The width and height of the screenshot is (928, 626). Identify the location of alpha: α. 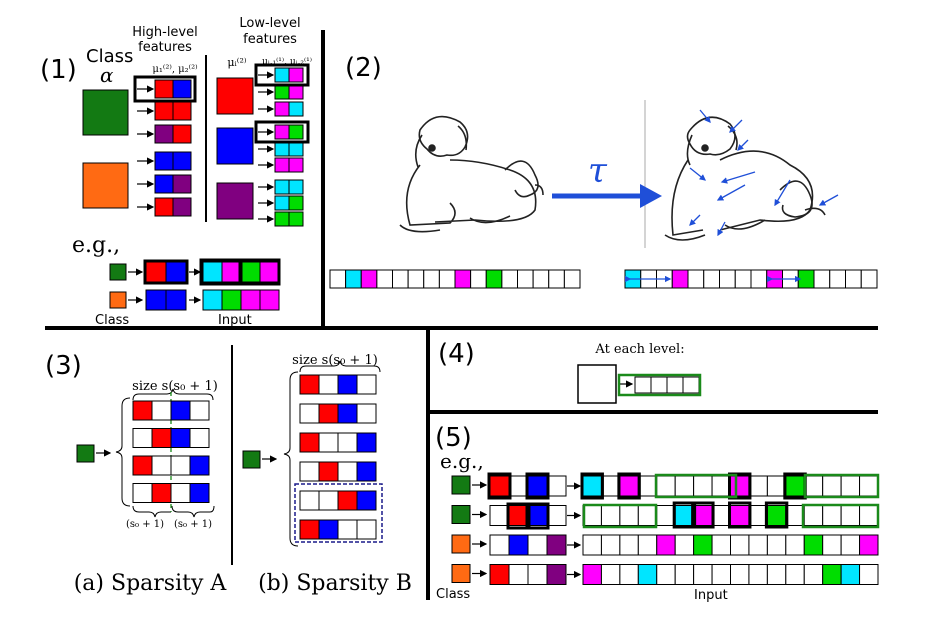
(107, 75).